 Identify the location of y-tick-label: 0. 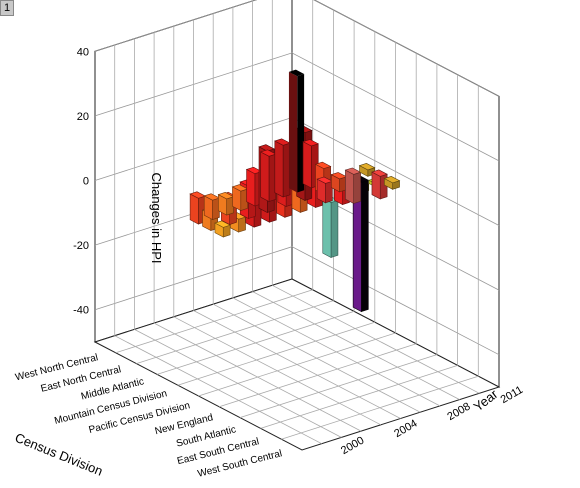
(86, 182).